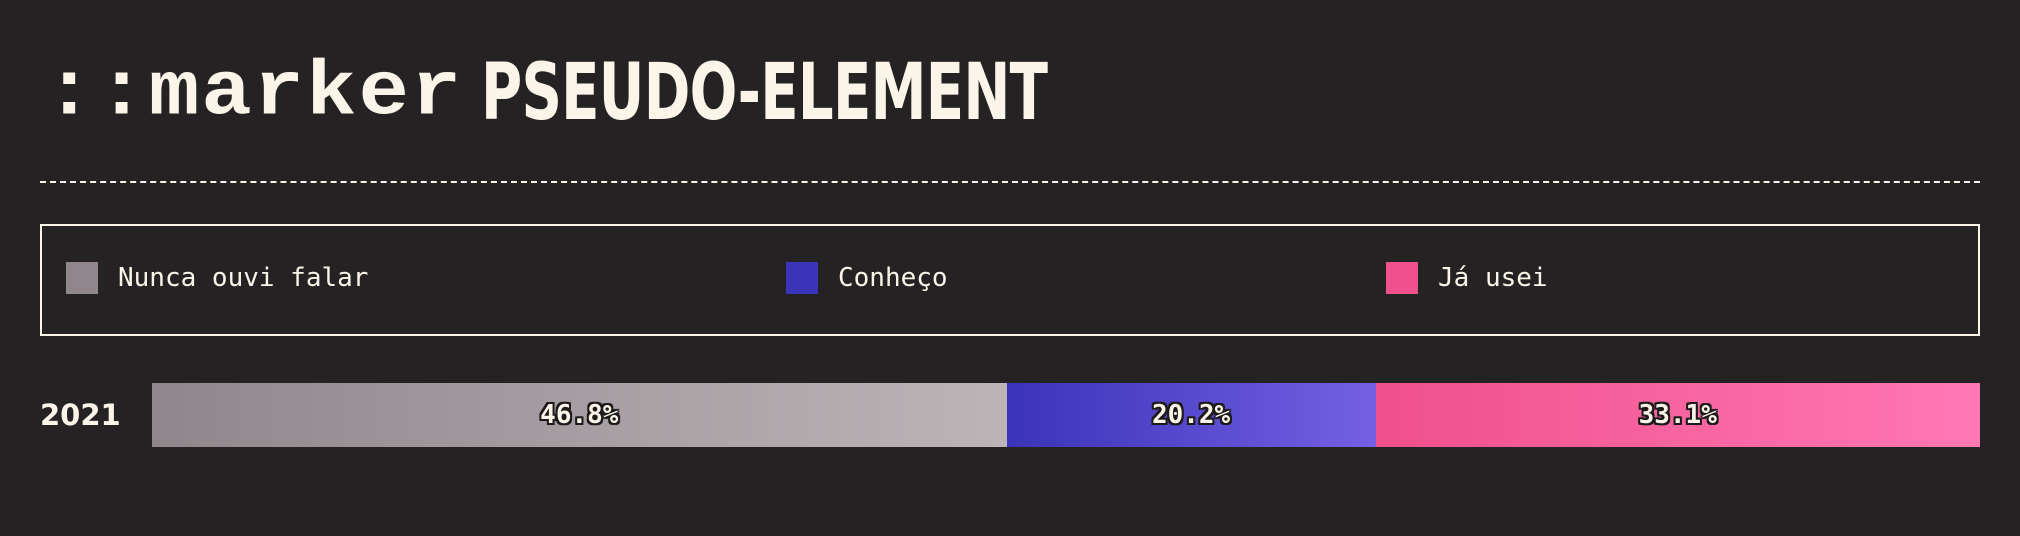 Image resolution: width=2020 pixels, height=536 pixels. Describe the element at coordinates (1010, 182) in the screenshot. I see `dashed-divider` at that location.